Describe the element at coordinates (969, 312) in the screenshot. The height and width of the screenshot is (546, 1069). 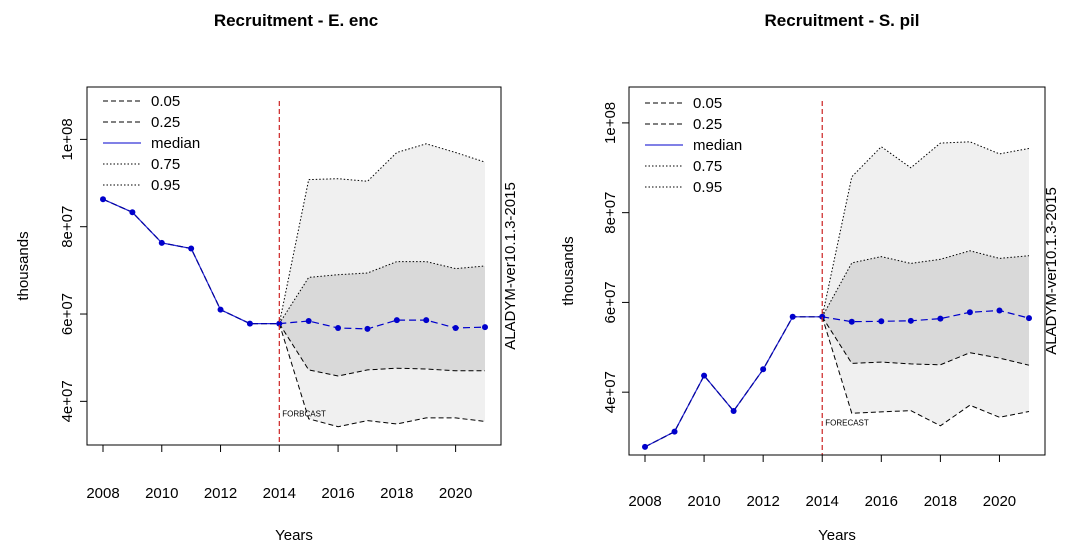
I see `s-pil-point-fc-2019` at that location.